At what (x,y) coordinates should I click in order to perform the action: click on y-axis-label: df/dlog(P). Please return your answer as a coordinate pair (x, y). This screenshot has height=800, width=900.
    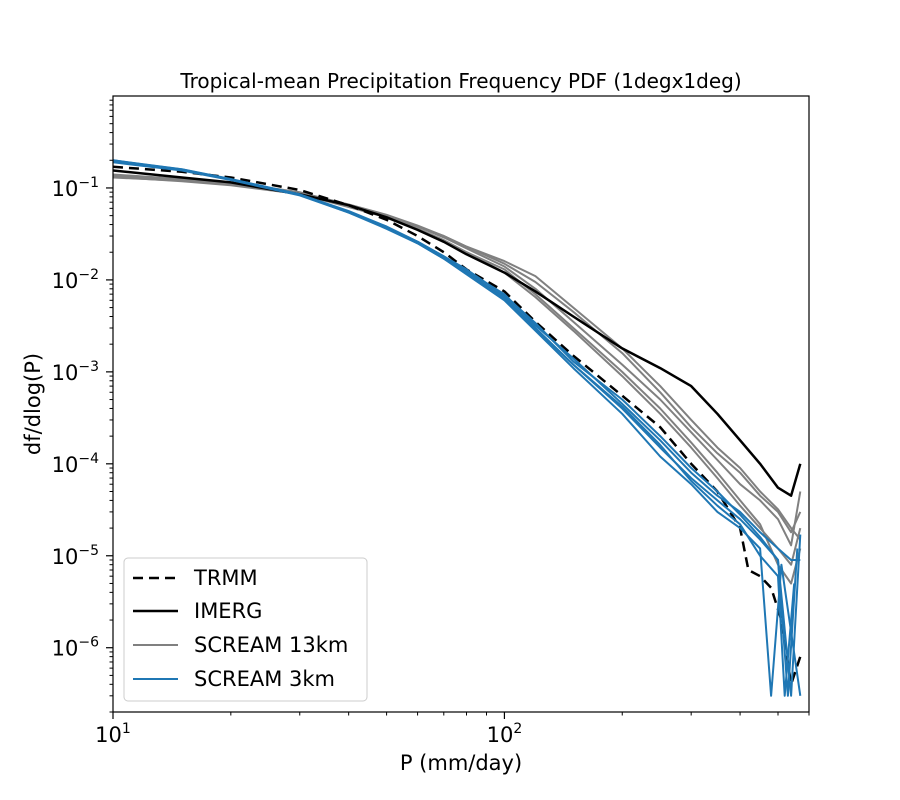
    Looking at the image, I should click on (33, 404).